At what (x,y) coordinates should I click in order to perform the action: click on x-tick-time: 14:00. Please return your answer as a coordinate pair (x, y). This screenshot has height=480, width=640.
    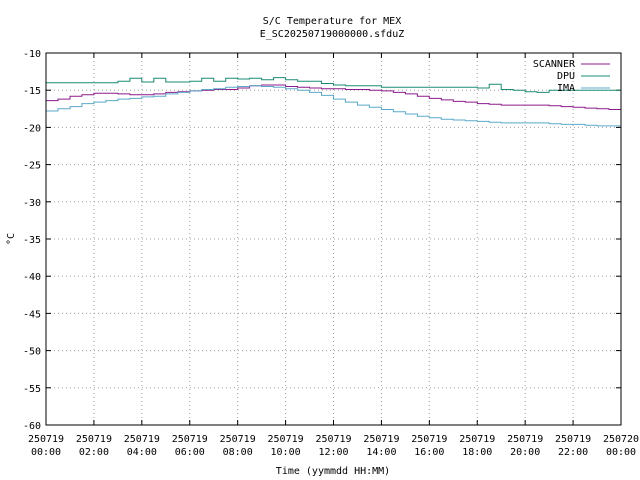
    Looking at the image, I should click on (381, 452).